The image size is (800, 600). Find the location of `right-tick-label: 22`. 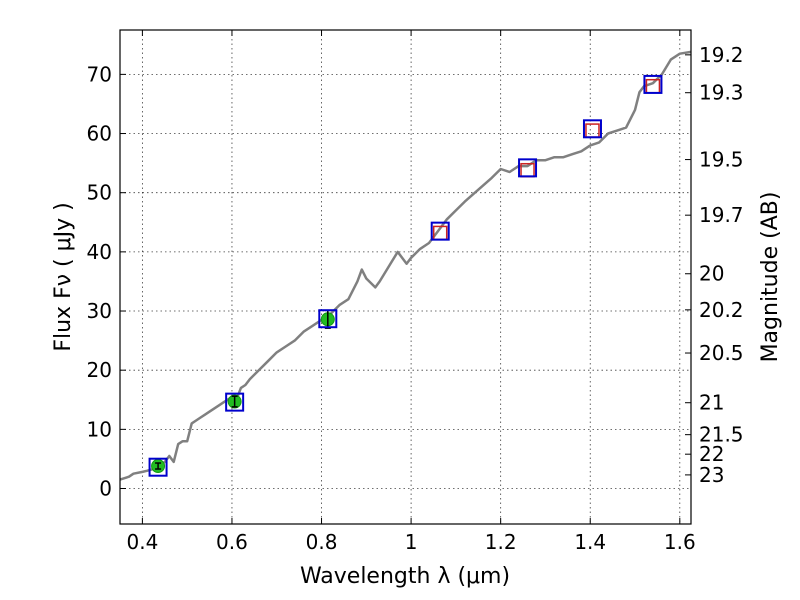

right-tick-label: 22 is located at coordinates (711, 454).